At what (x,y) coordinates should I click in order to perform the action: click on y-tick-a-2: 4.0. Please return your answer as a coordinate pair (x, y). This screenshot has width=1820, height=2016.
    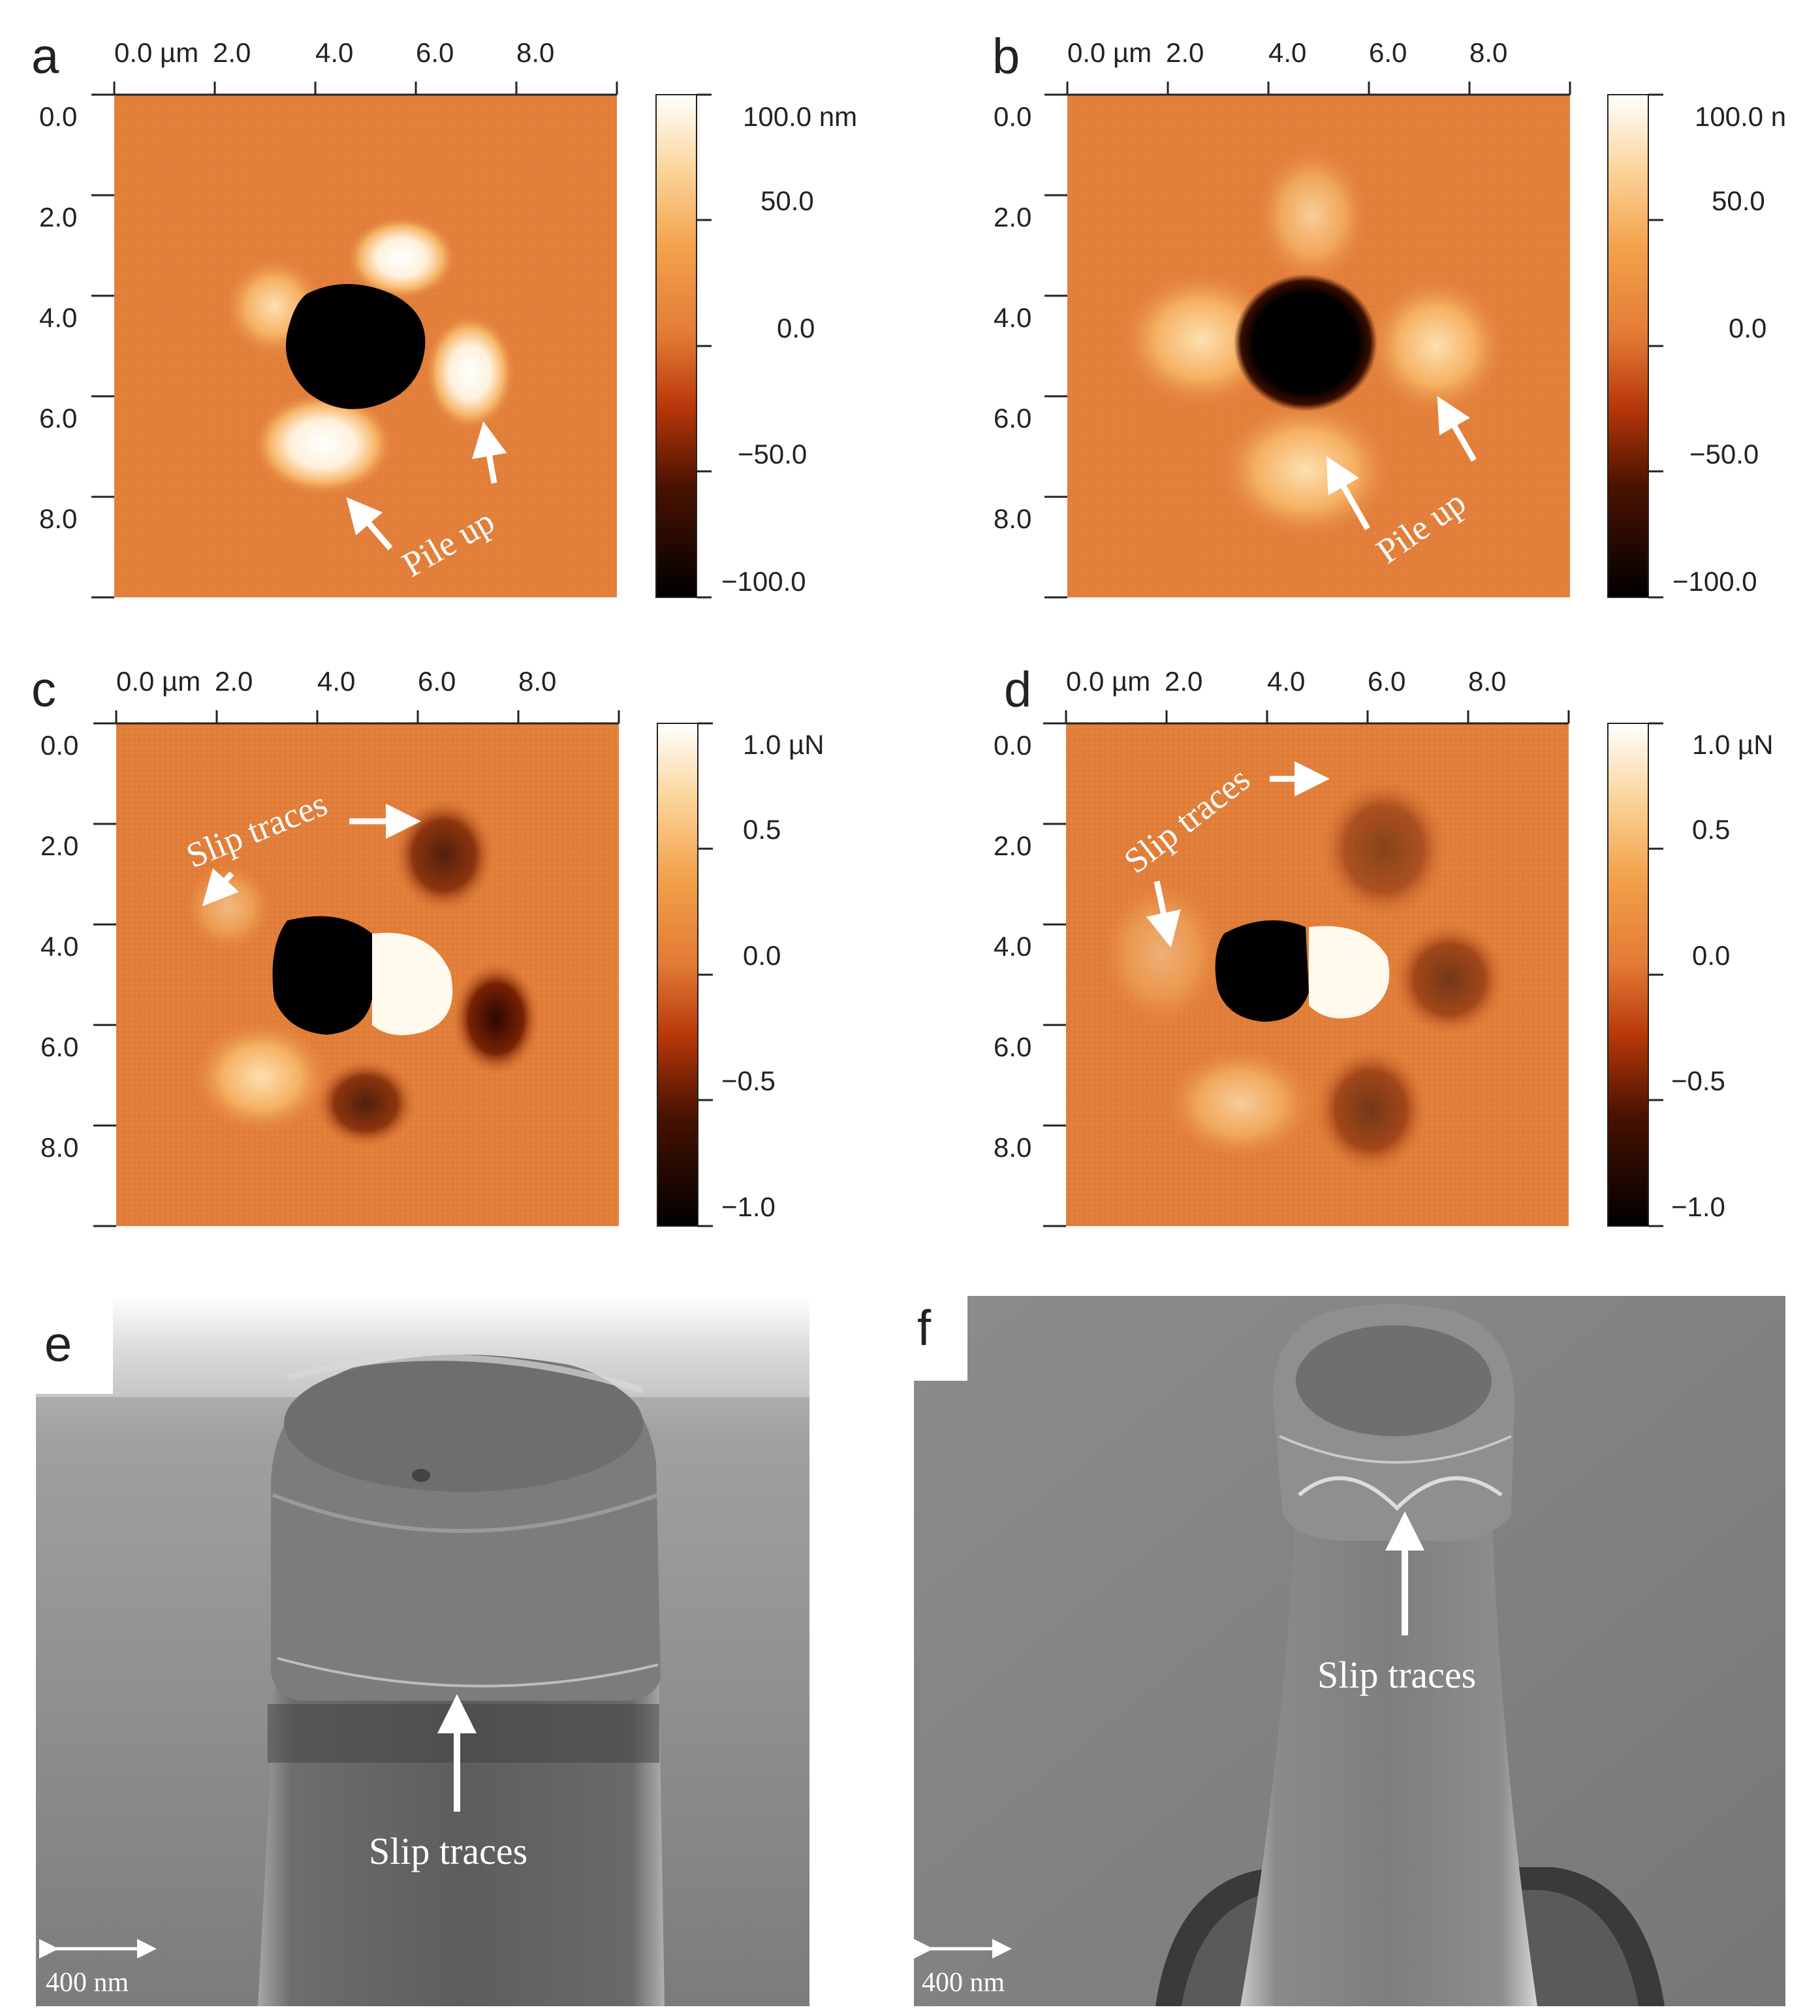
    Looking at the image, I should click on (58, 317).